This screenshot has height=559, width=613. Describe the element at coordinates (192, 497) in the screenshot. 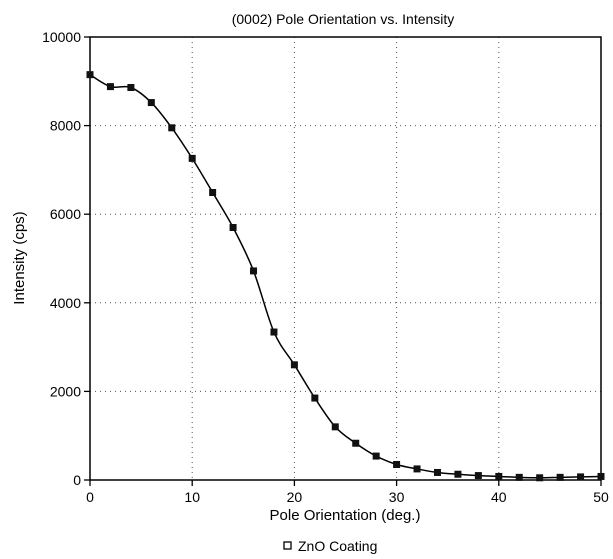

I see `x-tick-label: 10` at that location.